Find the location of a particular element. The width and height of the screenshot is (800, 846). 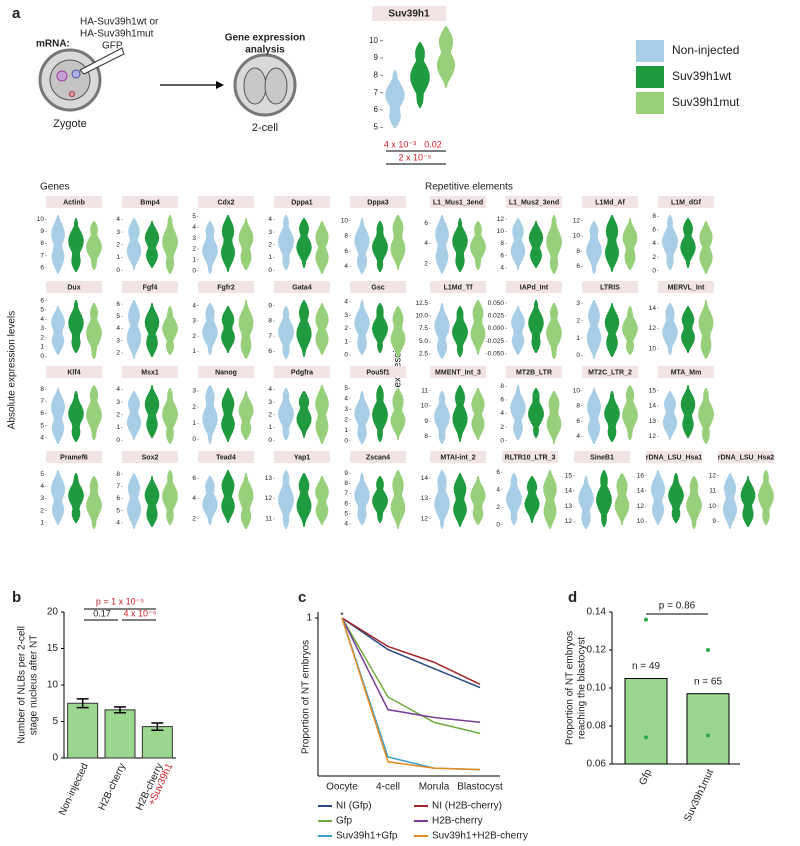

two-cell-label: 2-cell is located at coordinates (265, 128).